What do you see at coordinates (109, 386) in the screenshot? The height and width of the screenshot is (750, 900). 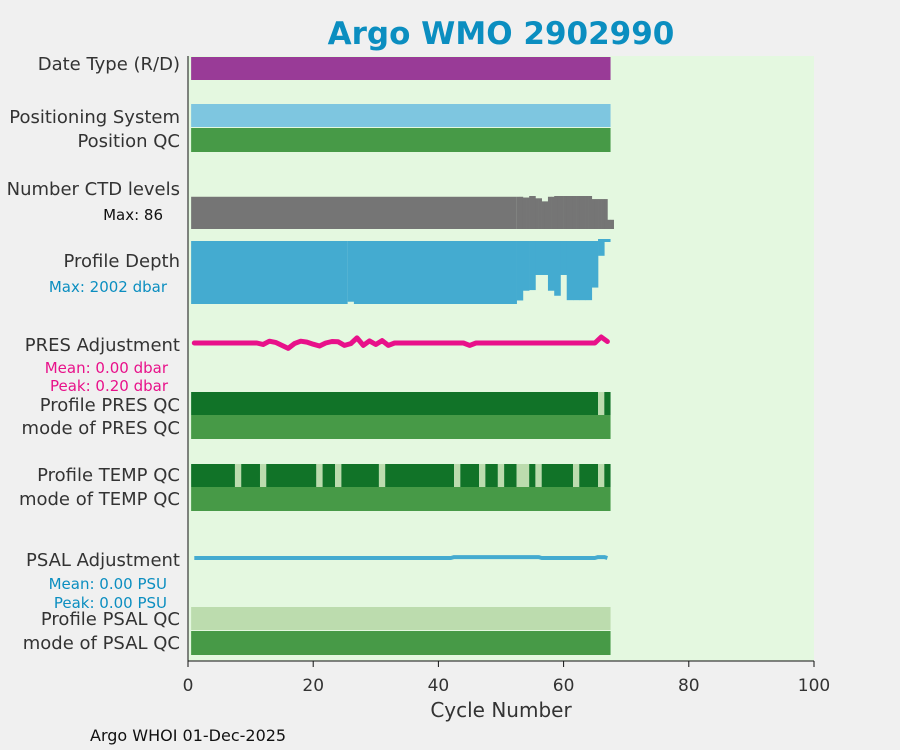 I see `pres-peak-label: Peak: 0.20 dbar` at bounding box center [109, 386].